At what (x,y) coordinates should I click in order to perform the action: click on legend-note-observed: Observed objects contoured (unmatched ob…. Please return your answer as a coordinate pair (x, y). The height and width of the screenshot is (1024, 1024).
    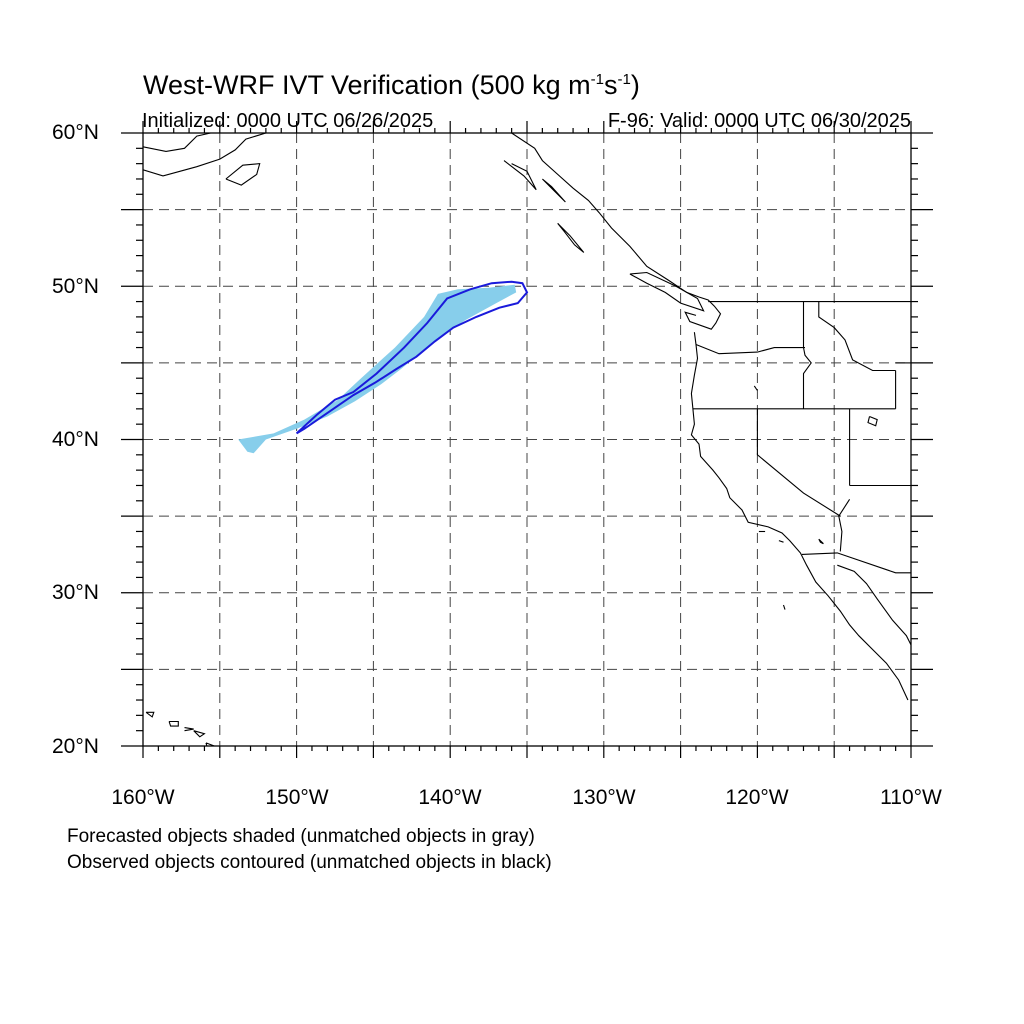
    Looking at the image, I should click on (309, 862).